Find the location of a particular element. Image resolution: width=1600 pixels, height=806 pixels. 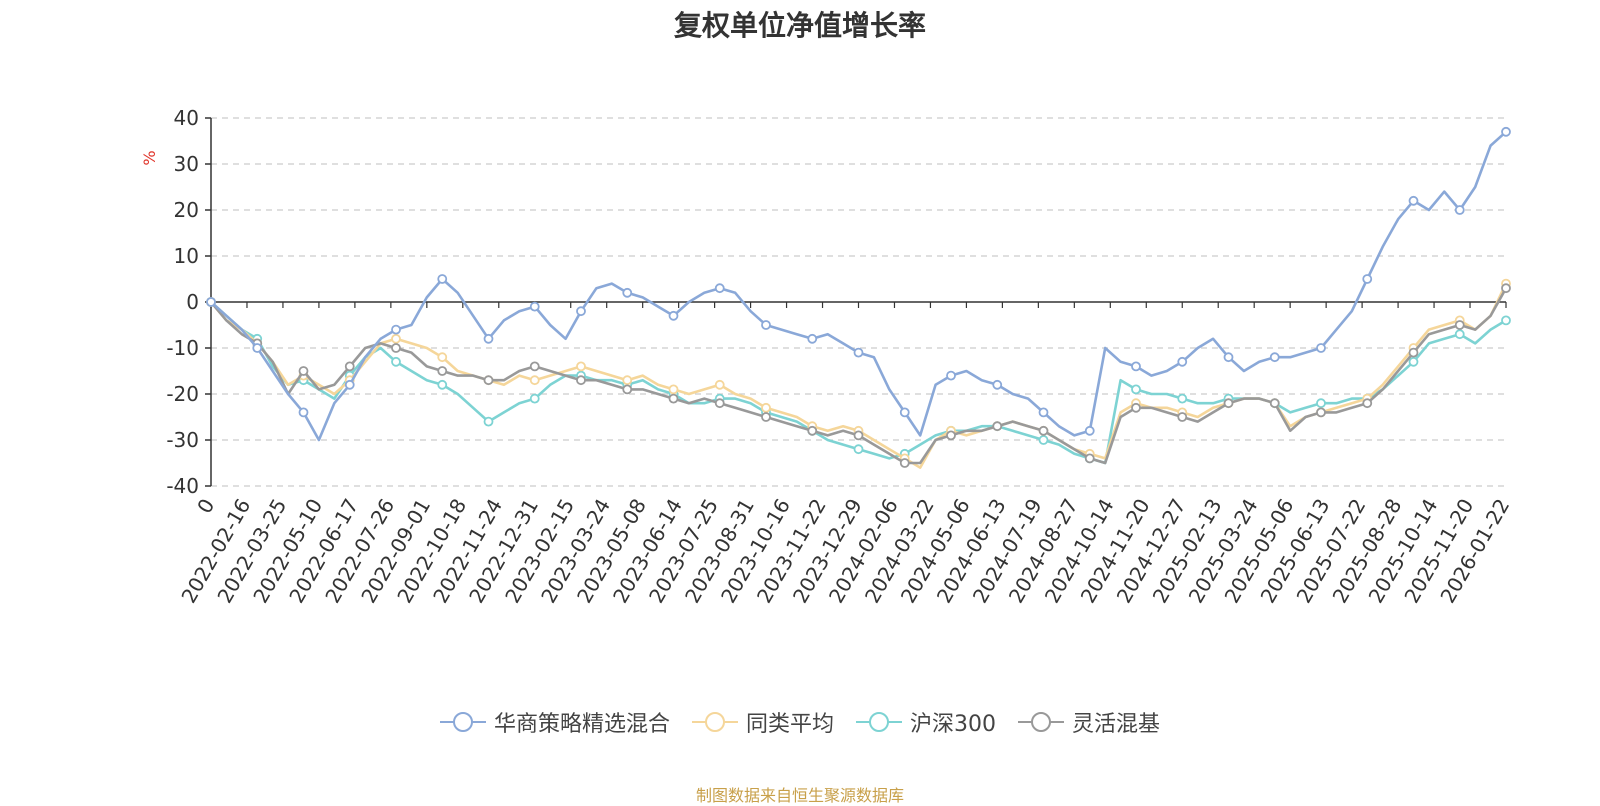

legend-item-fund: 华商策略精选混合 is located at coordinates (554, 722).